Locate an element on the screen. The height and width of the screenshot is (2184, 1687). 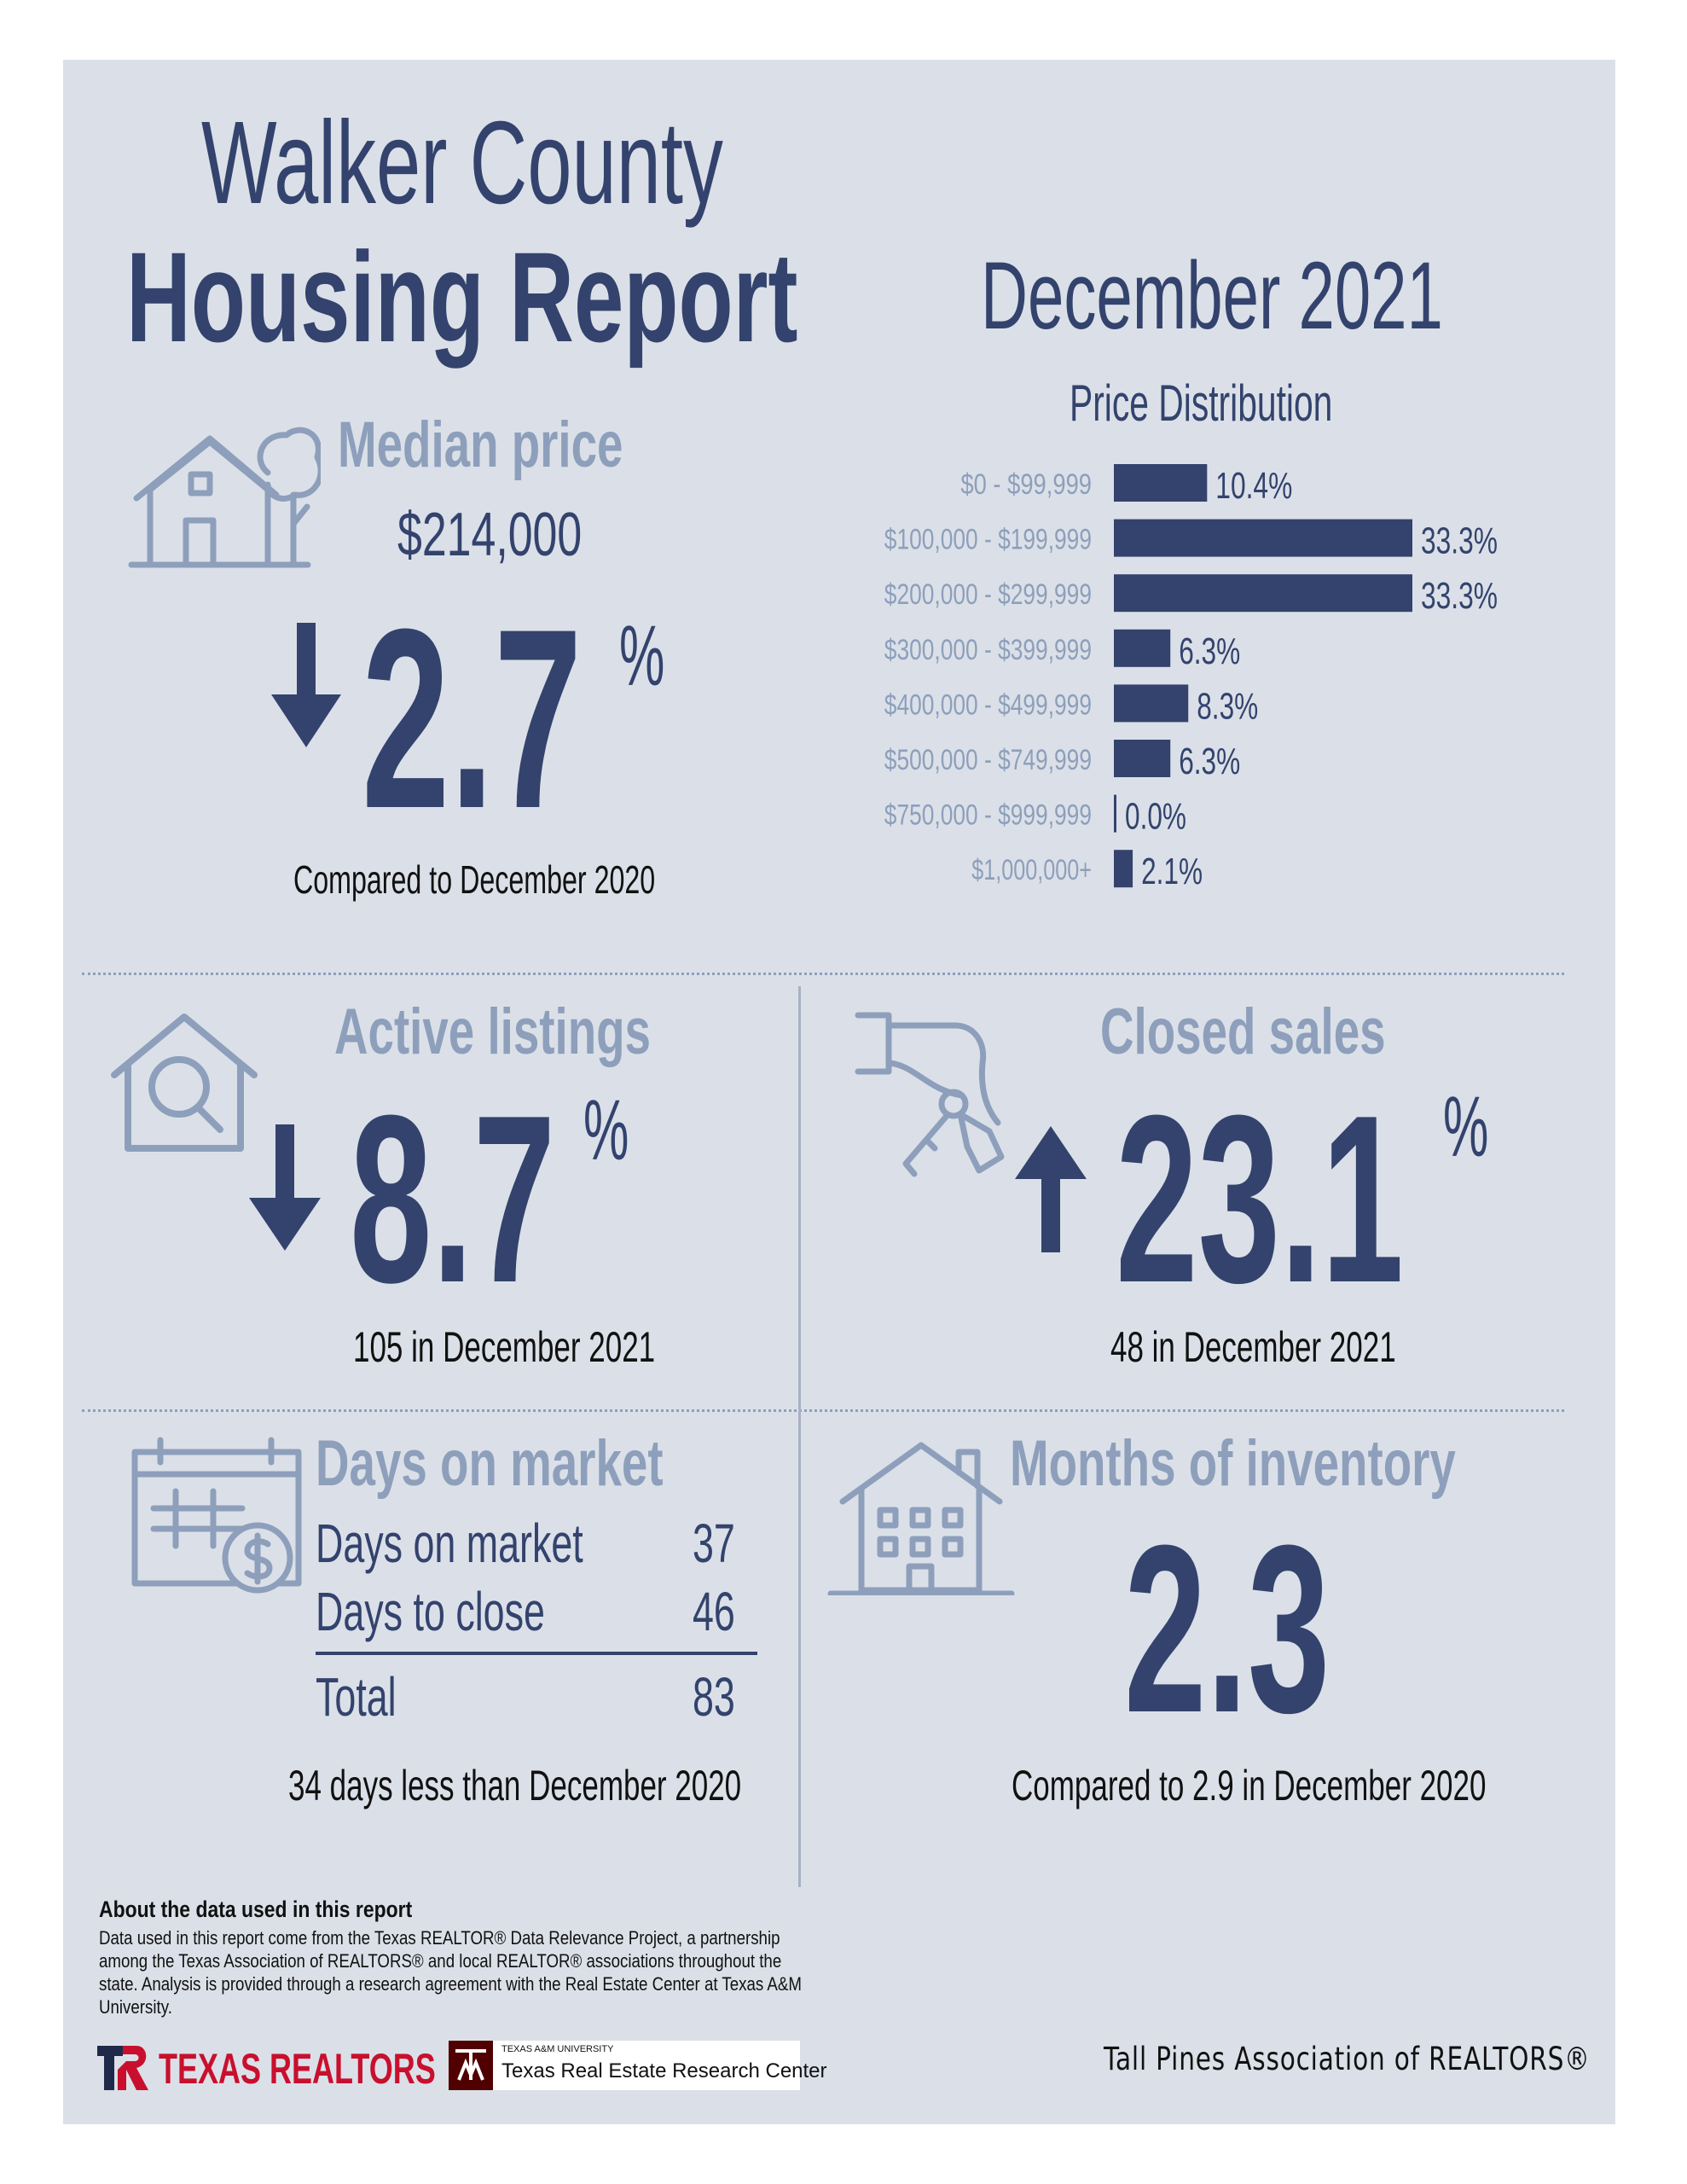
active-detail: 105 in December 2021 is located at coordinates (505, 1347).